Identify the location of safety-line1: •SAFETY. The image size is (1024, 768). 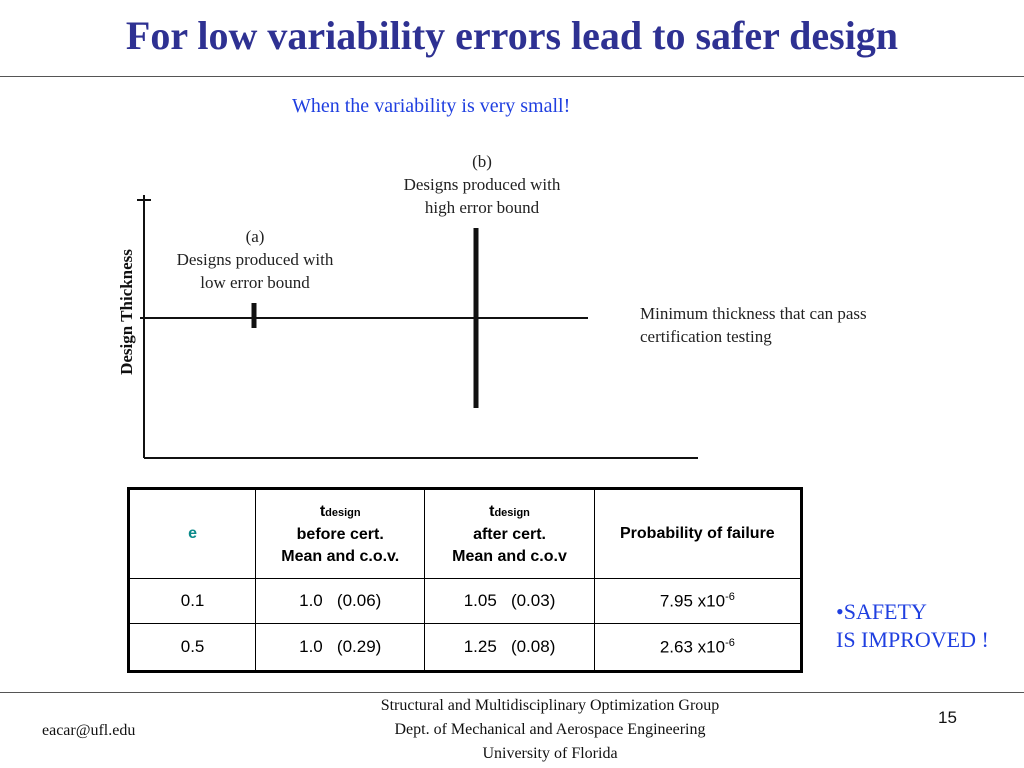
(881, 611).